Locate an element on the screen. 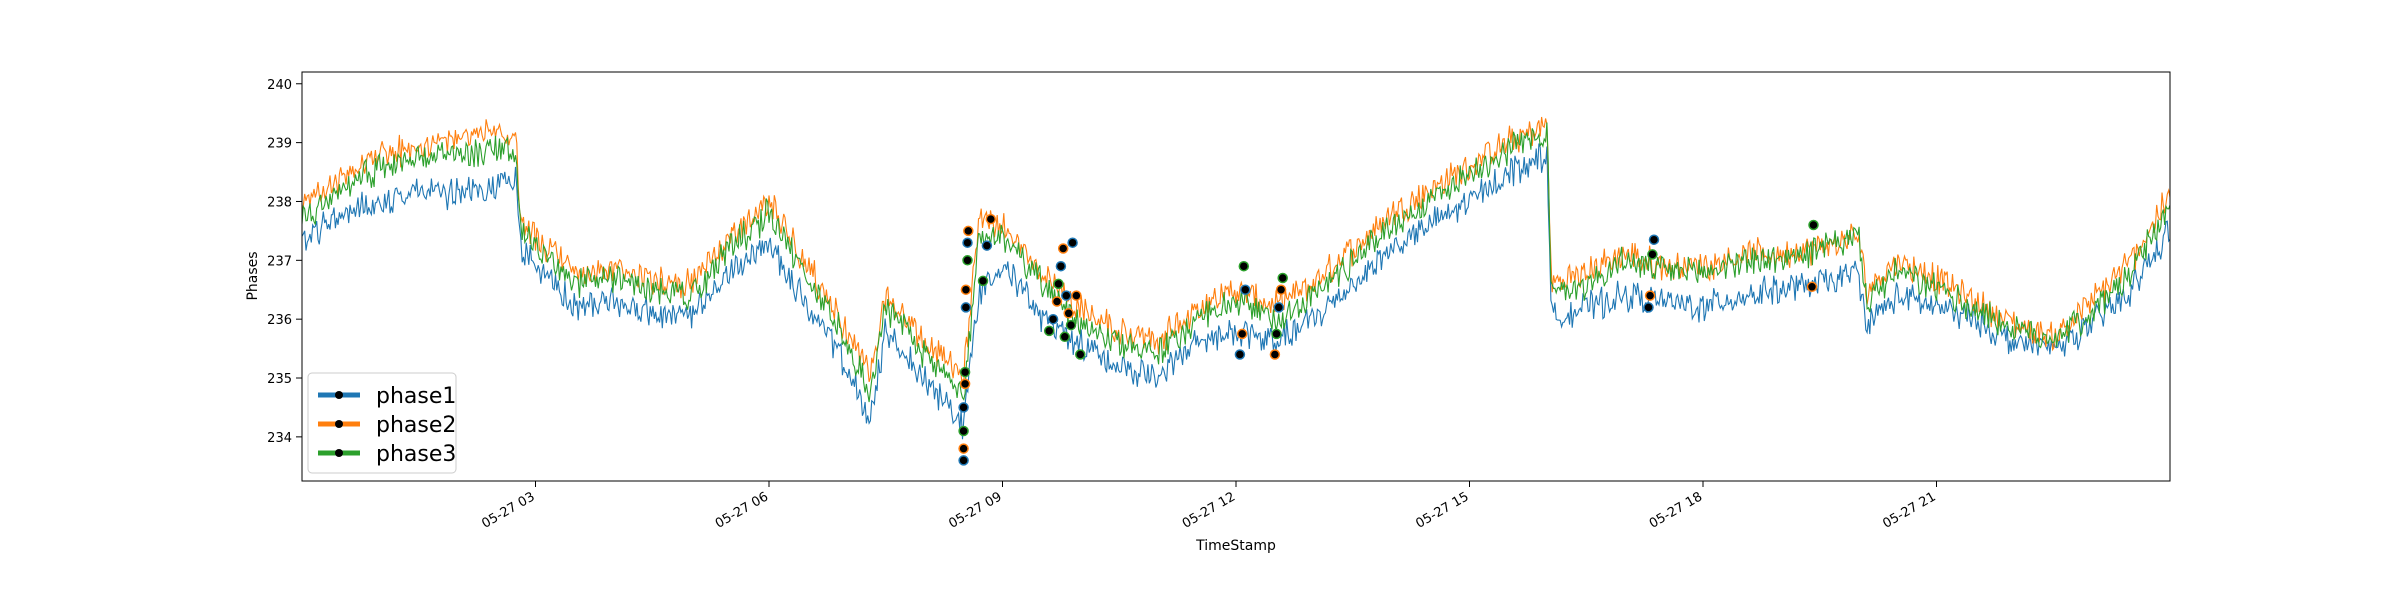 This screenshot has width=2400, height=605. legend-entry-phase2: phase2 is located at coordinates (387, 425).